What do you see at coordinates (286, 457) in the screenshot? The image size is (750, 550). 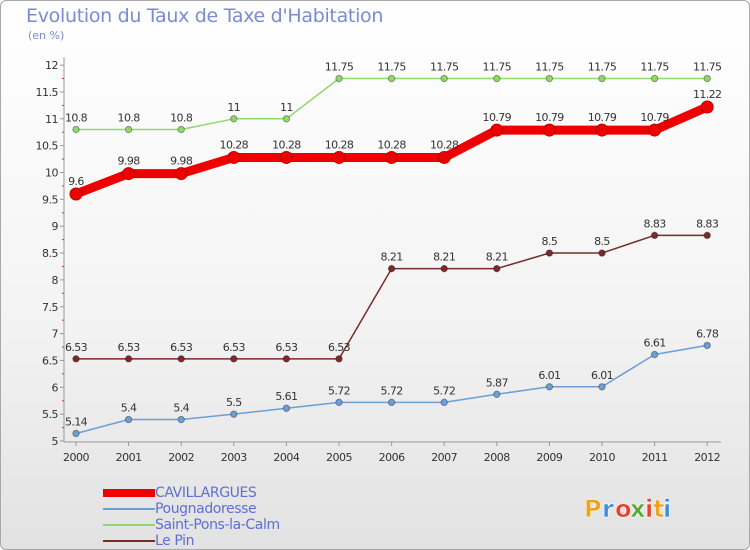 I see `x-tick-label: 2004` at bounding box center [286, 457].